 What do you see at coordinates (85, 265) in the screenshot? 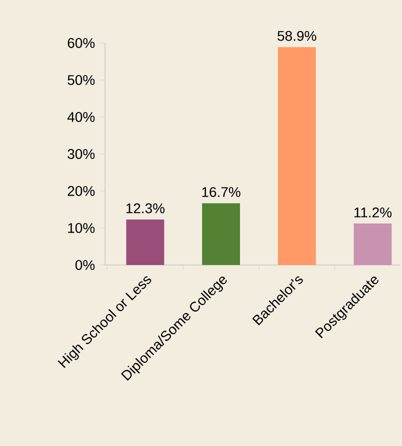
I see `y-tick-label: 0%` at bounding box center [85, 265].